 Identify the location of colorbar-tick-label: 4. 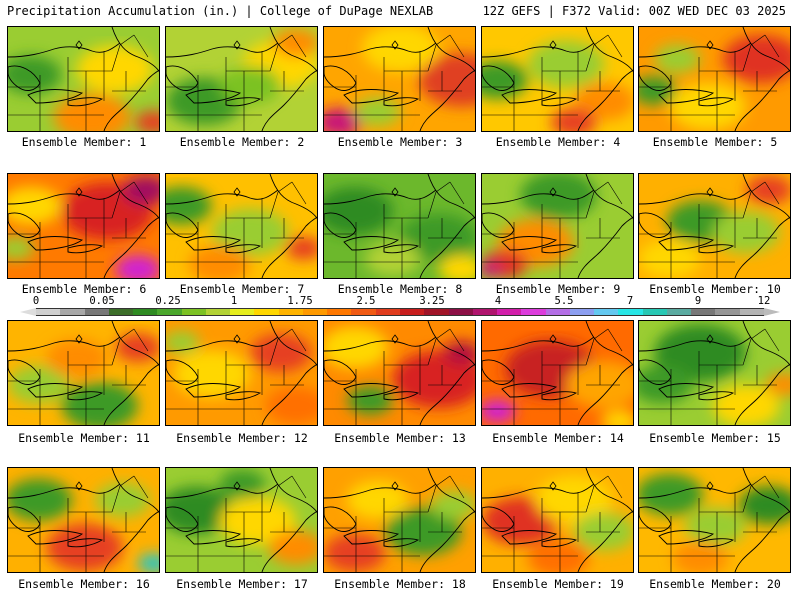
(498, 301).